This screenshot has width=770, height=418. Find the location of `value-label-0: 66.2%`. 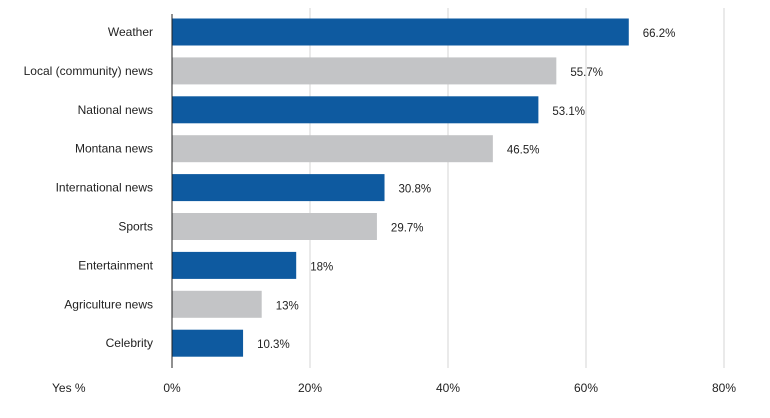

value-label-0: 66.2% is located at coordinates (659, 34).